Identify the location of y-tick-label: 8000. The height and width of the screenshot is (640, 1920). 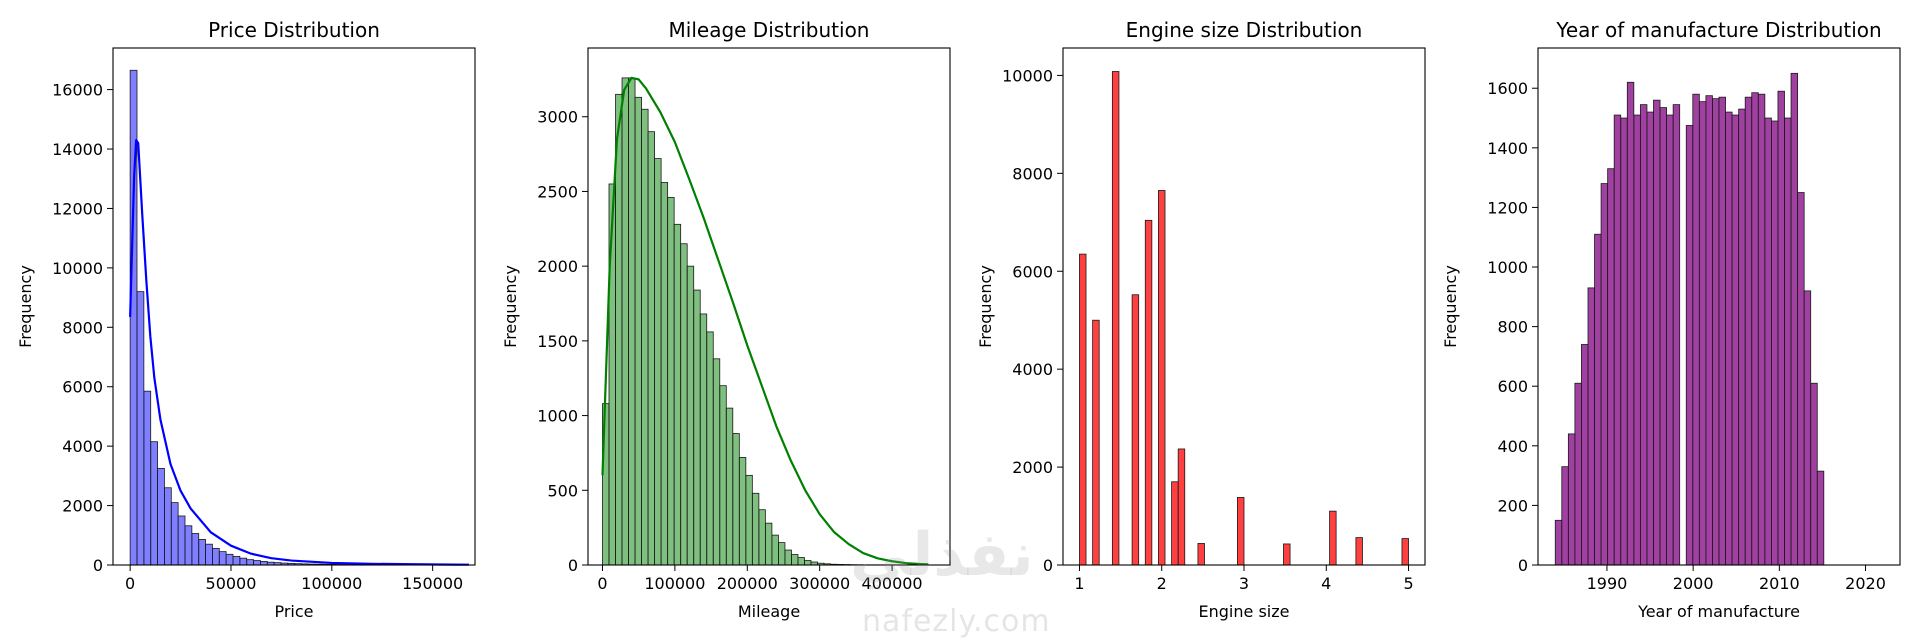
(82, 327).